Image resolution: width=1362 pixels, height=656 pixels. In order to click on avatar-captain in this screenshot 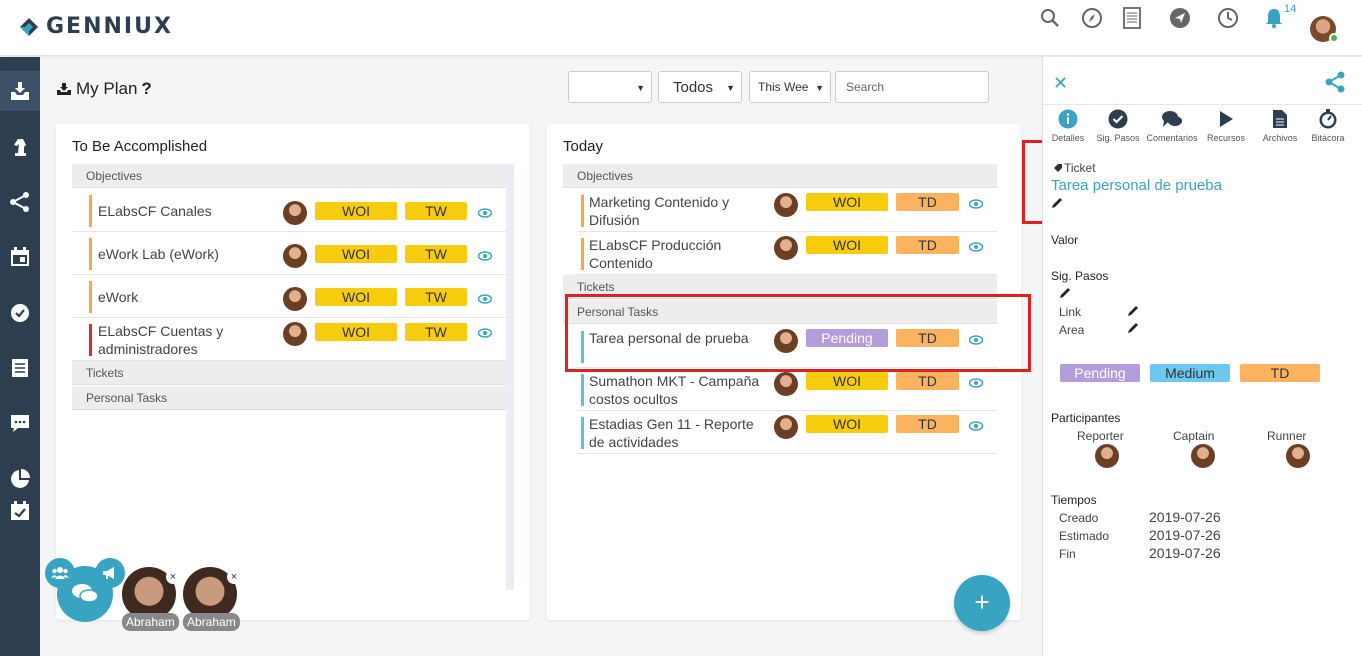, I will do `click(1203, 456)`.